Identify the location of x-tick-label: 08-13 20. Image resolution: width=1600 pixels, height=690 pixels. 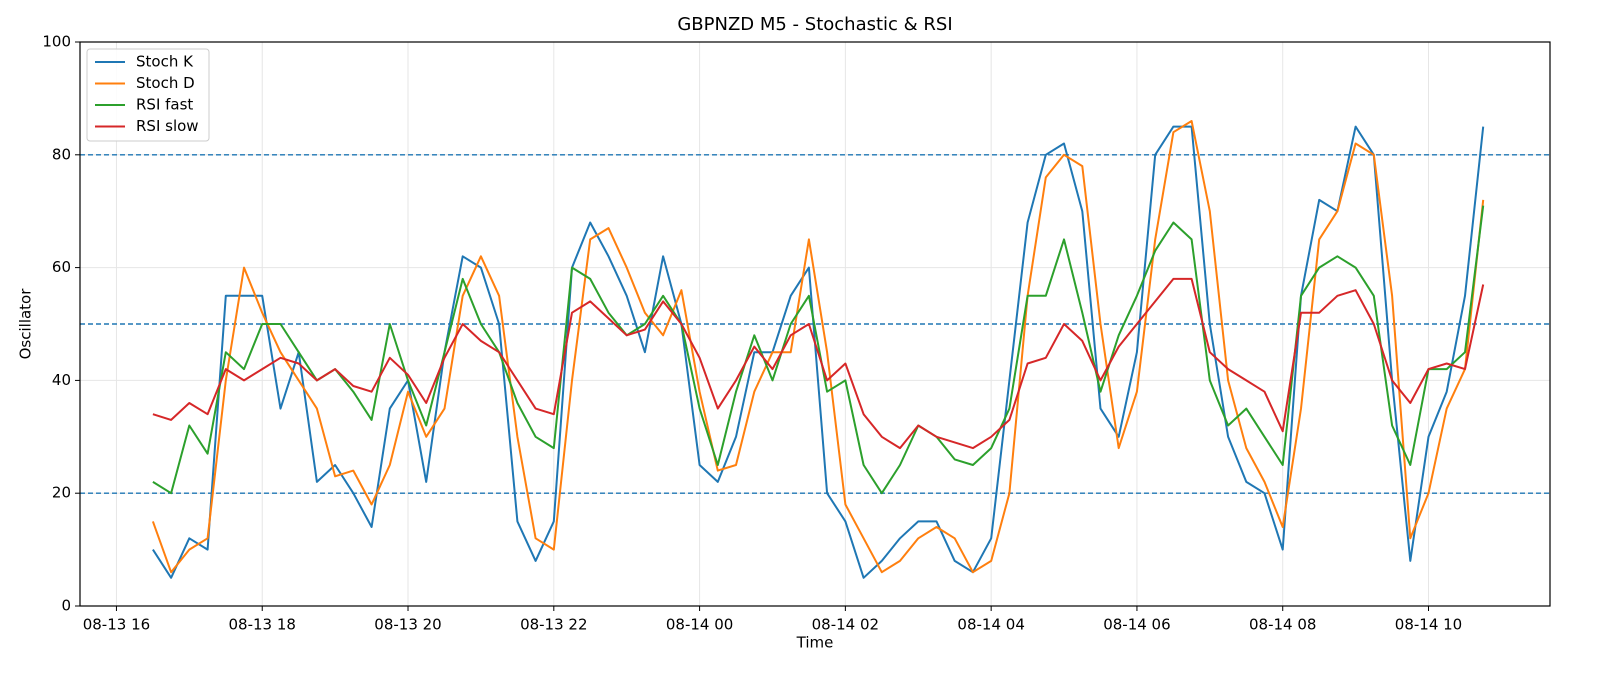
(407, 625).